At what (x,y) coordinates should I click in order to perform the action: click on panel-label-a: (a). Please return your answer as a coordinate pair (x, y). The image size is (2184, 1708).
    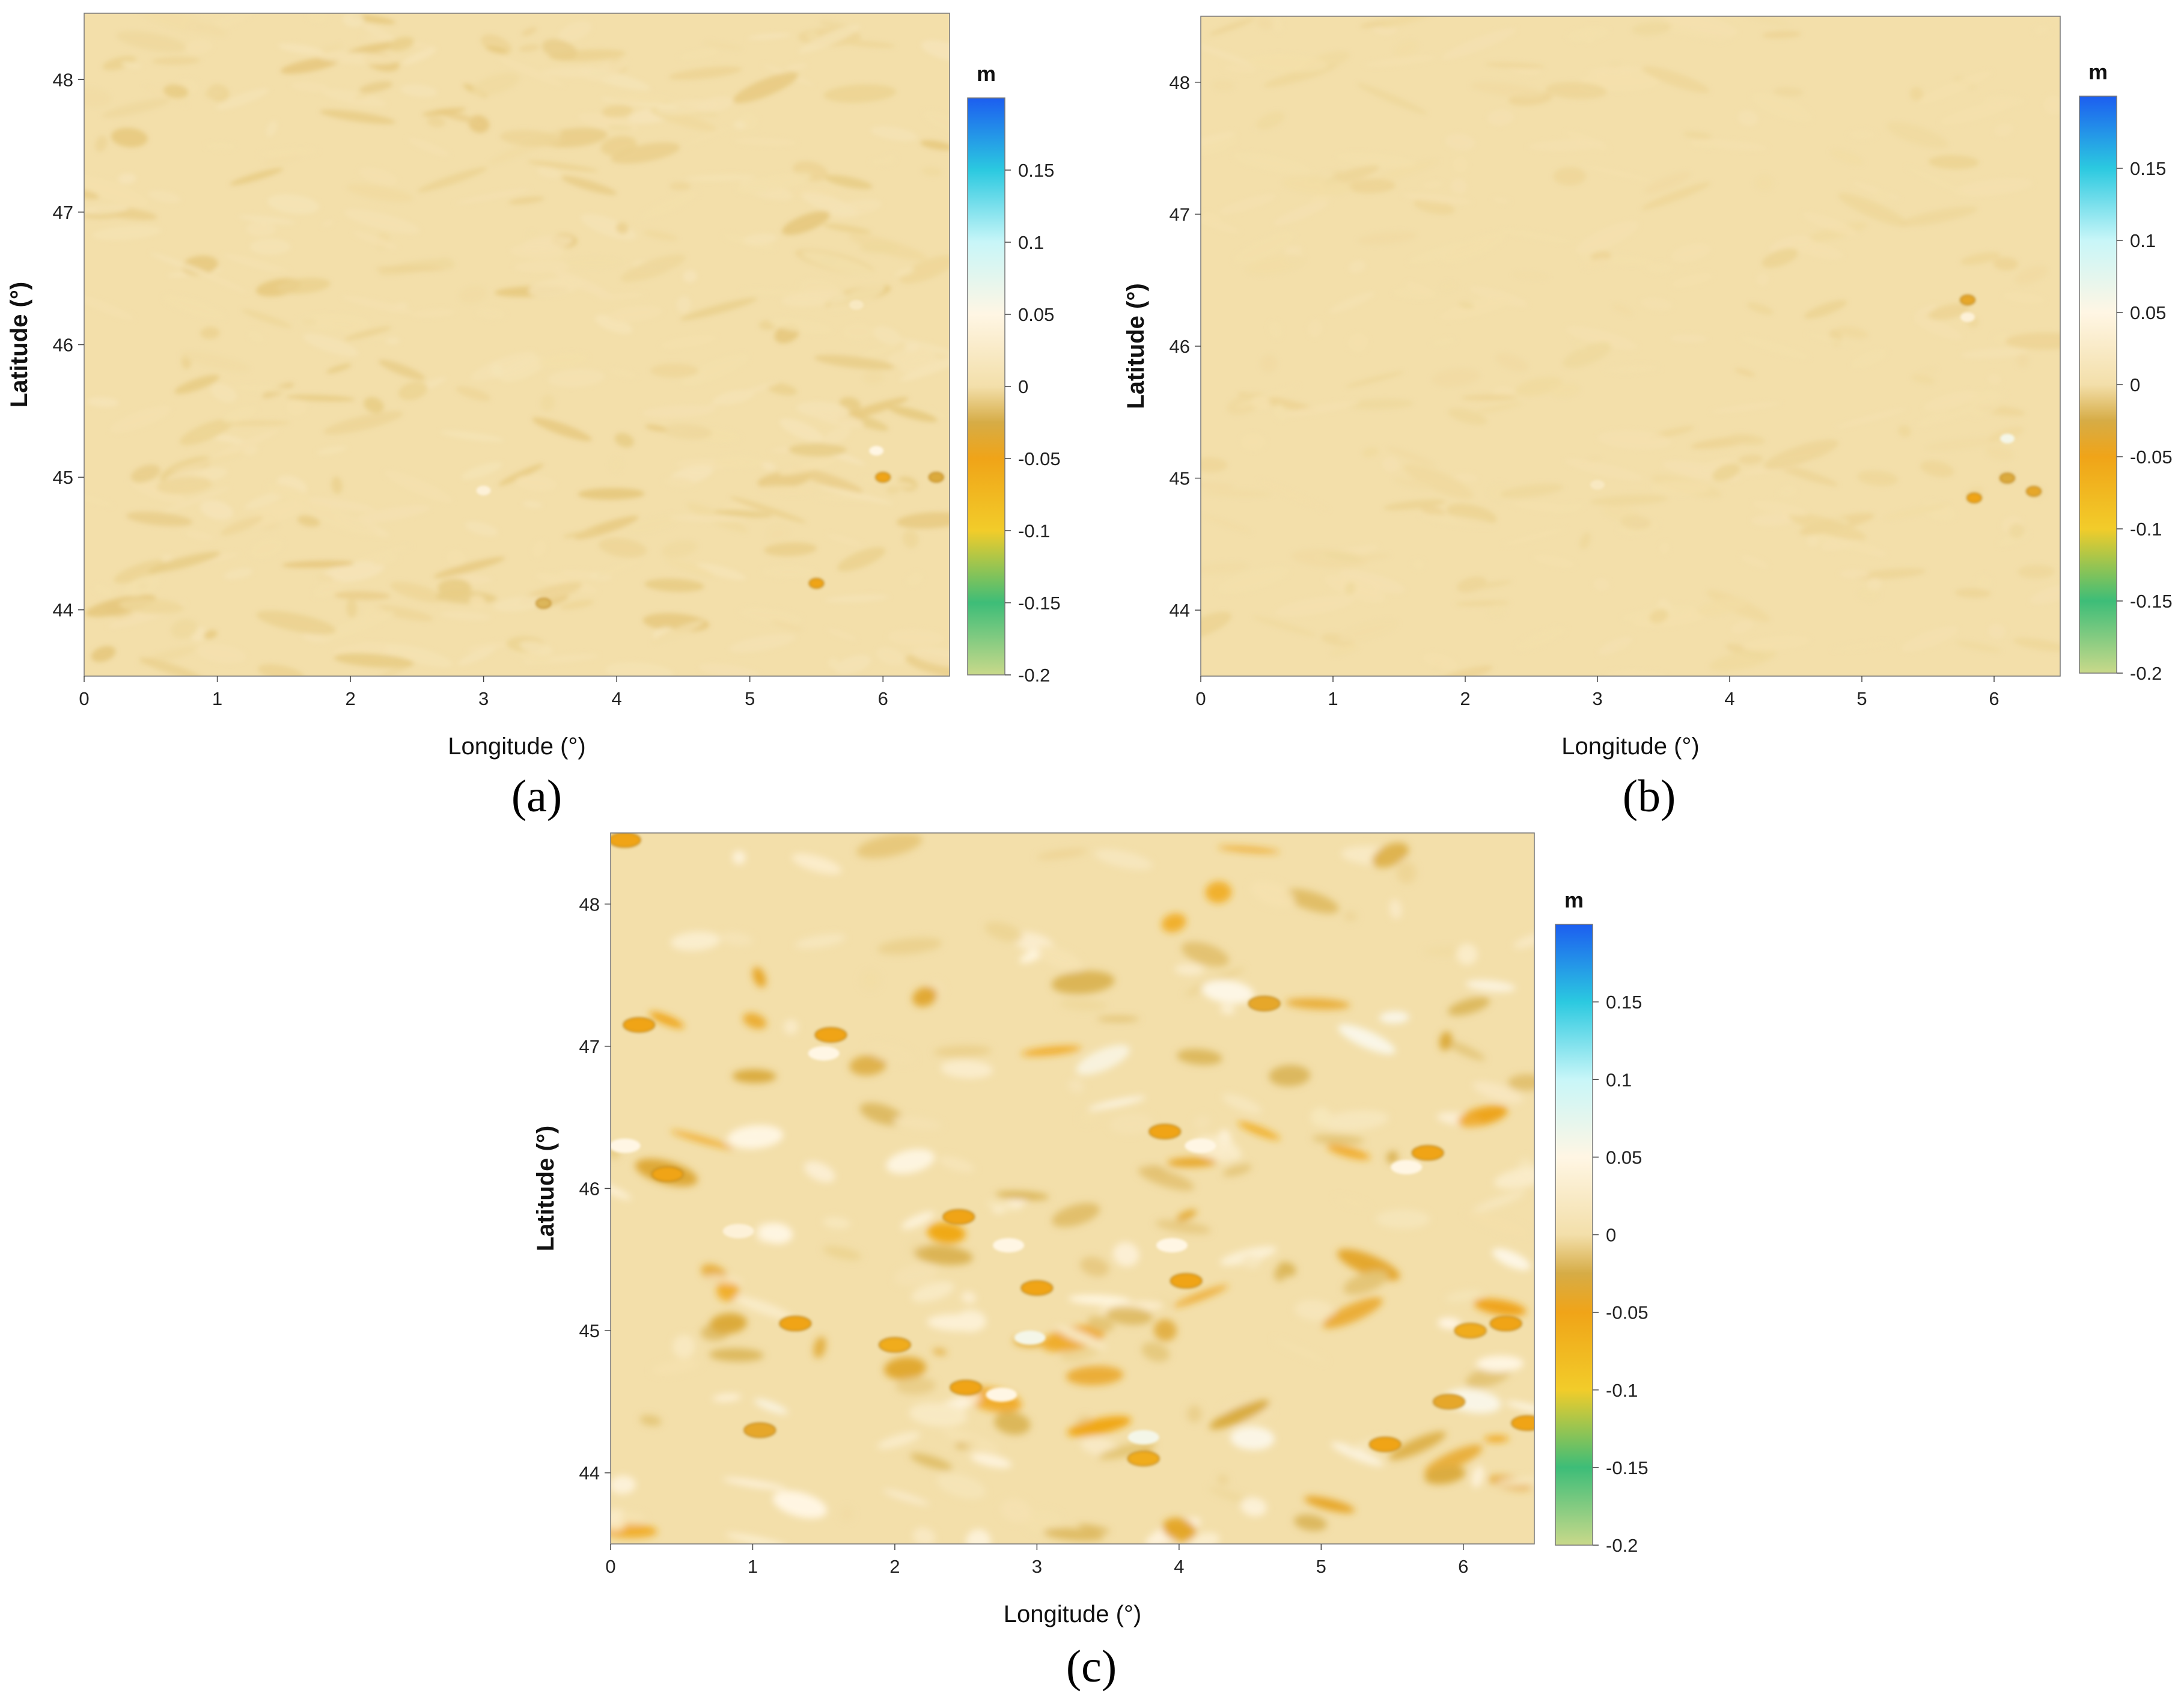
    Looking at the image, I should click on (537, 797).